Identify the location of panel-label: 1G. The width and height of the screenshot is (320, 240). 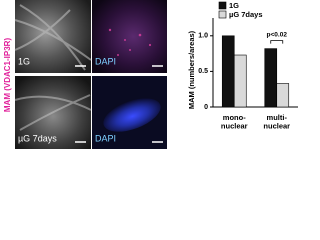
(24, 61).